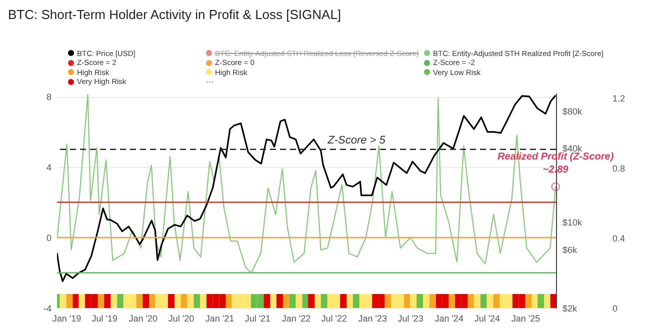 Image resolution: width=650 pixels, height=328 pixels. I want to click on x-tick-label: Jul '23, so click(411, 319).